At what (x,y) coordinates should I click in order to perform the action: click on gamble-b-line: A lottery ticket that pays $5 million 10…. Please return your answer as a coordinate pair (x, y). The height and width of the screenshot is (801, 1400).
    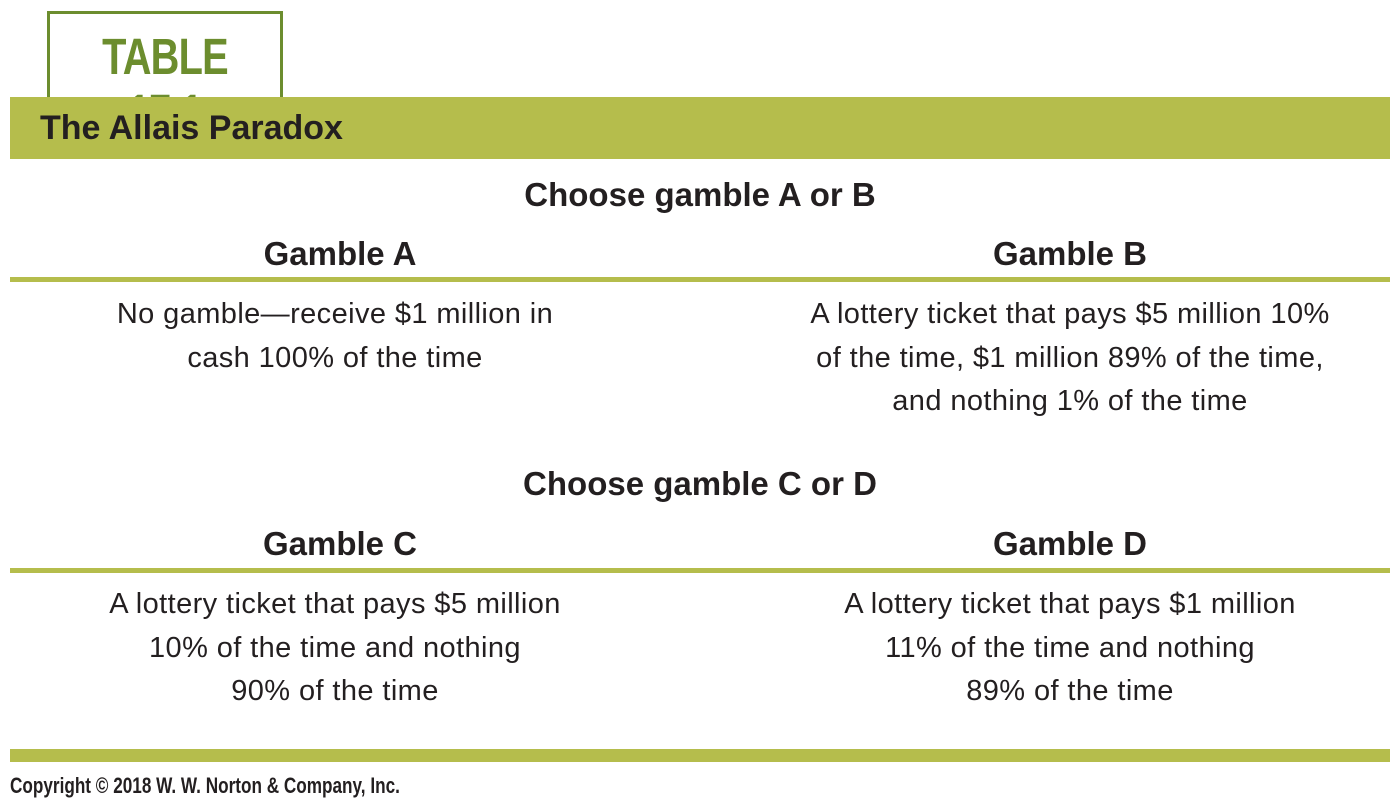
    Looking at the image, I should click on (1070, 314).